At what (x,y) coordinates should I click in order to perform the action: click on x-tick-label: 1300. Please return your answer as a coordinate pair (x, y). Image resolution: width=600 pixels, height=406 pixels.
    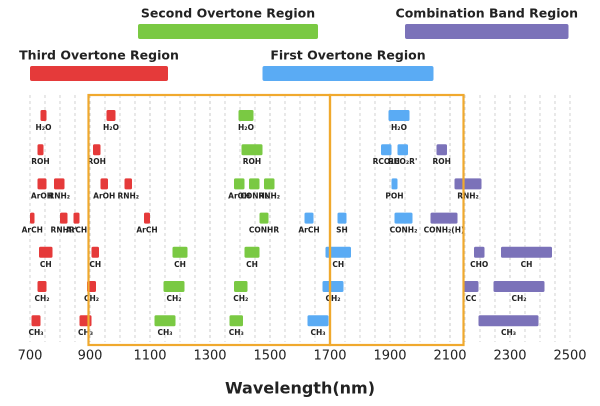
    Looking at the image, I should click on (209, 356).